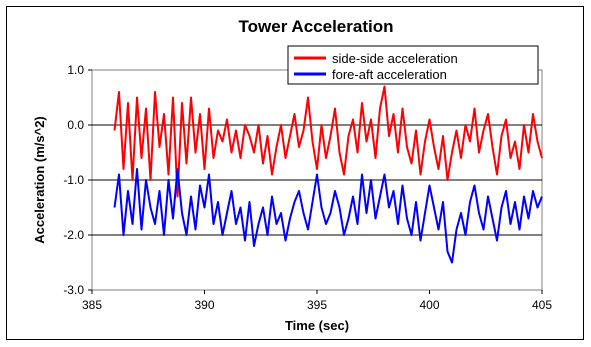  I want to click on legend-label-side-side: side-side acceleration, so click(395, 58).